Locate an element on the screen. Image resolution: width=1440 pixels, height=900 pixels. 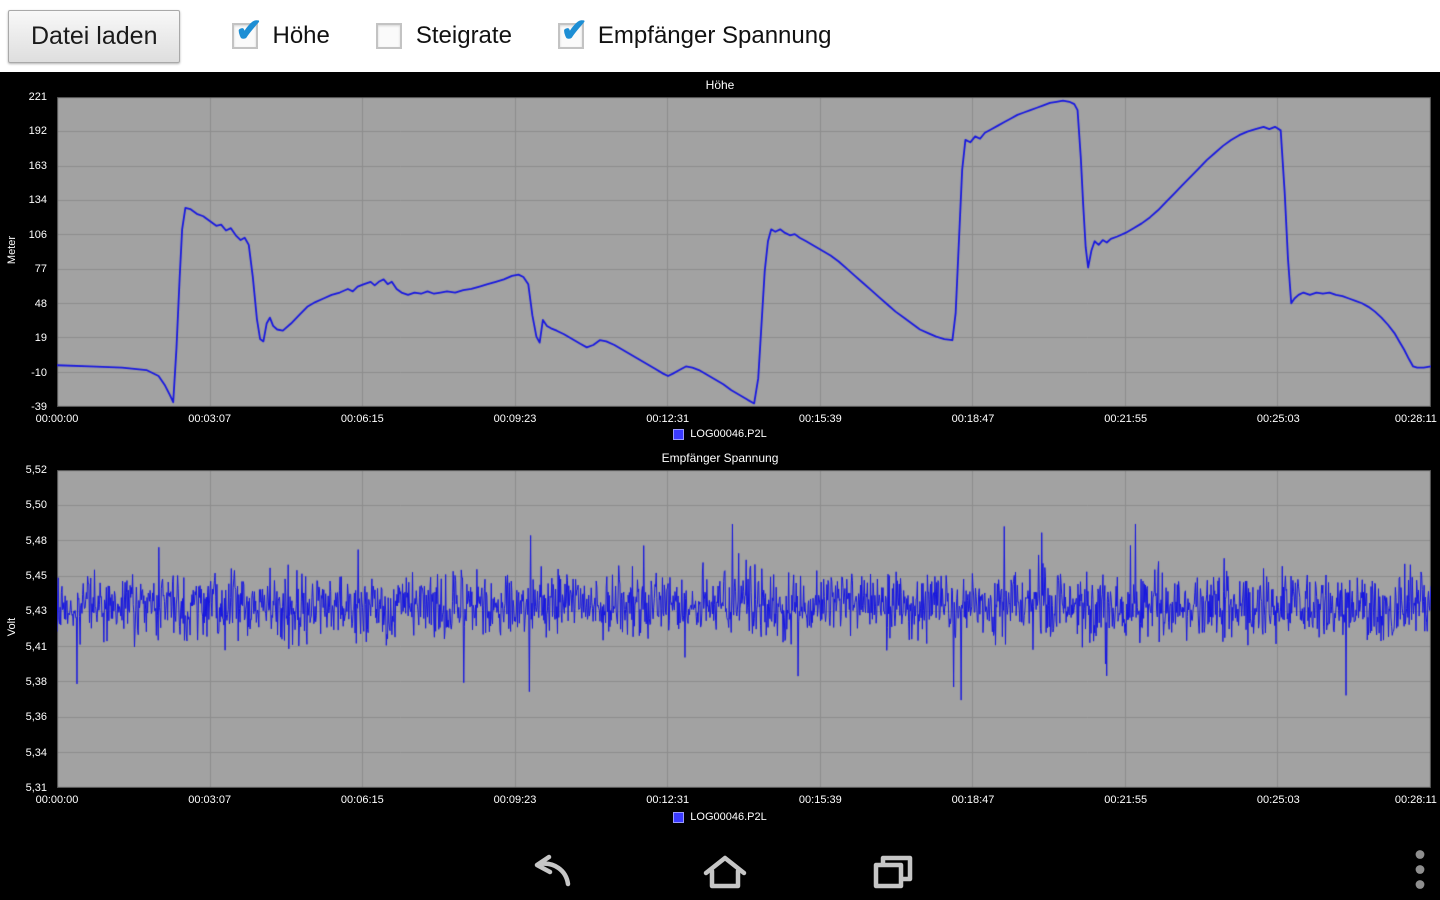
nav-back-button is located at coordinates (552, 872).